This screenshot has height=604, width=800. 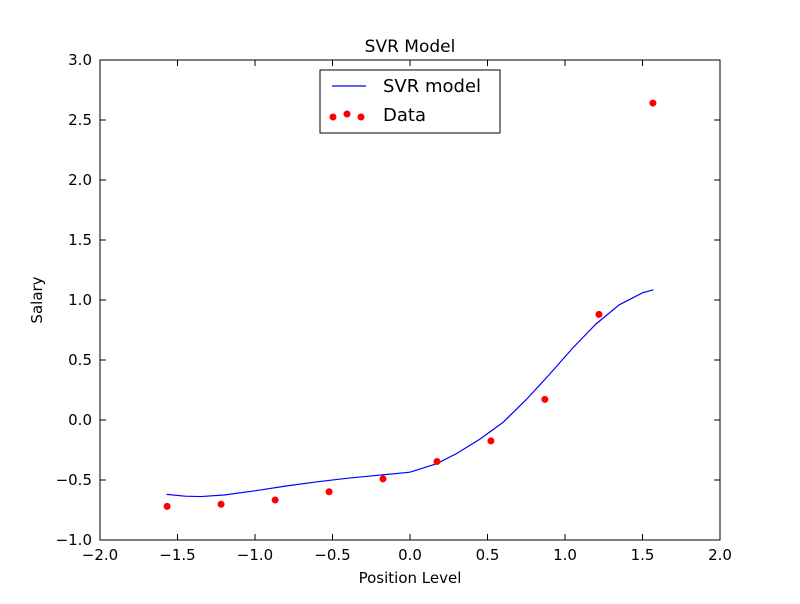 I want to click on y-tick-label: −0.5, so click(x=74, y=480).